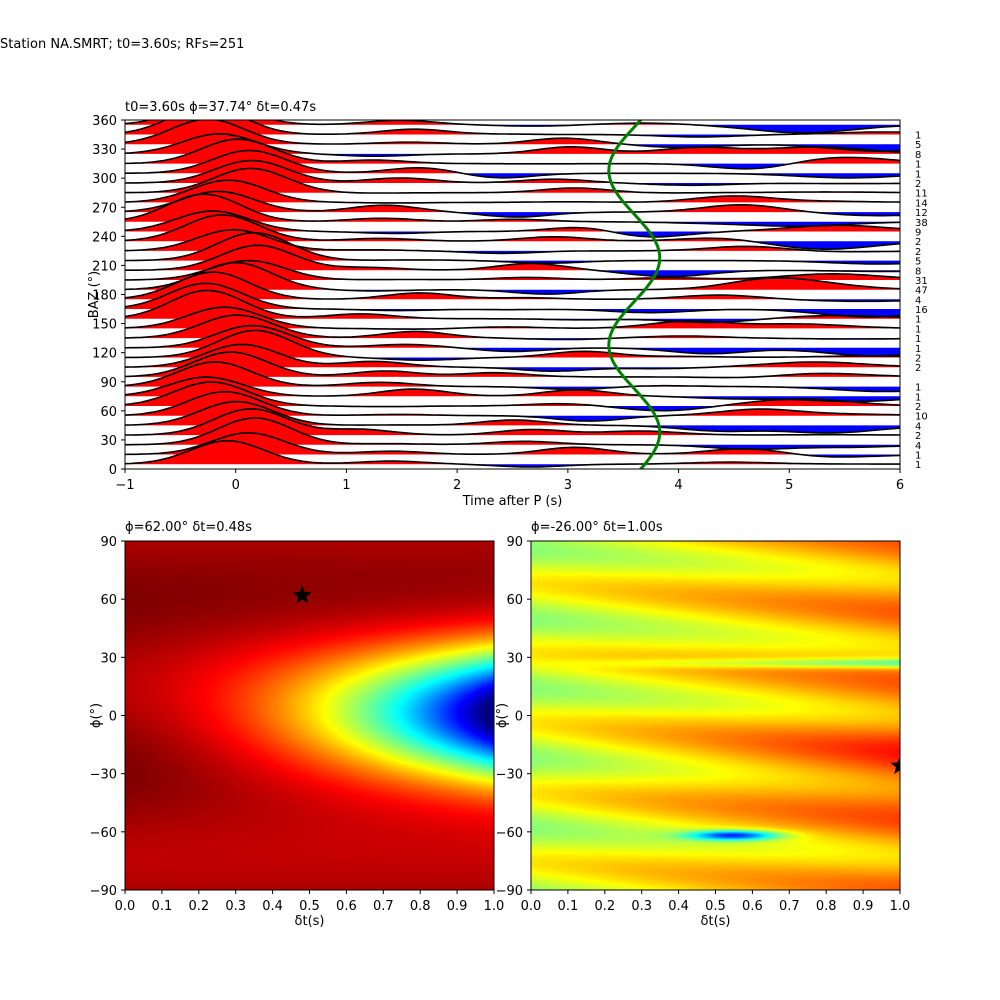 This screenshot has height=1000, width=1000. I want to click on rf-x-tick-label: 5, so click(789, 485).